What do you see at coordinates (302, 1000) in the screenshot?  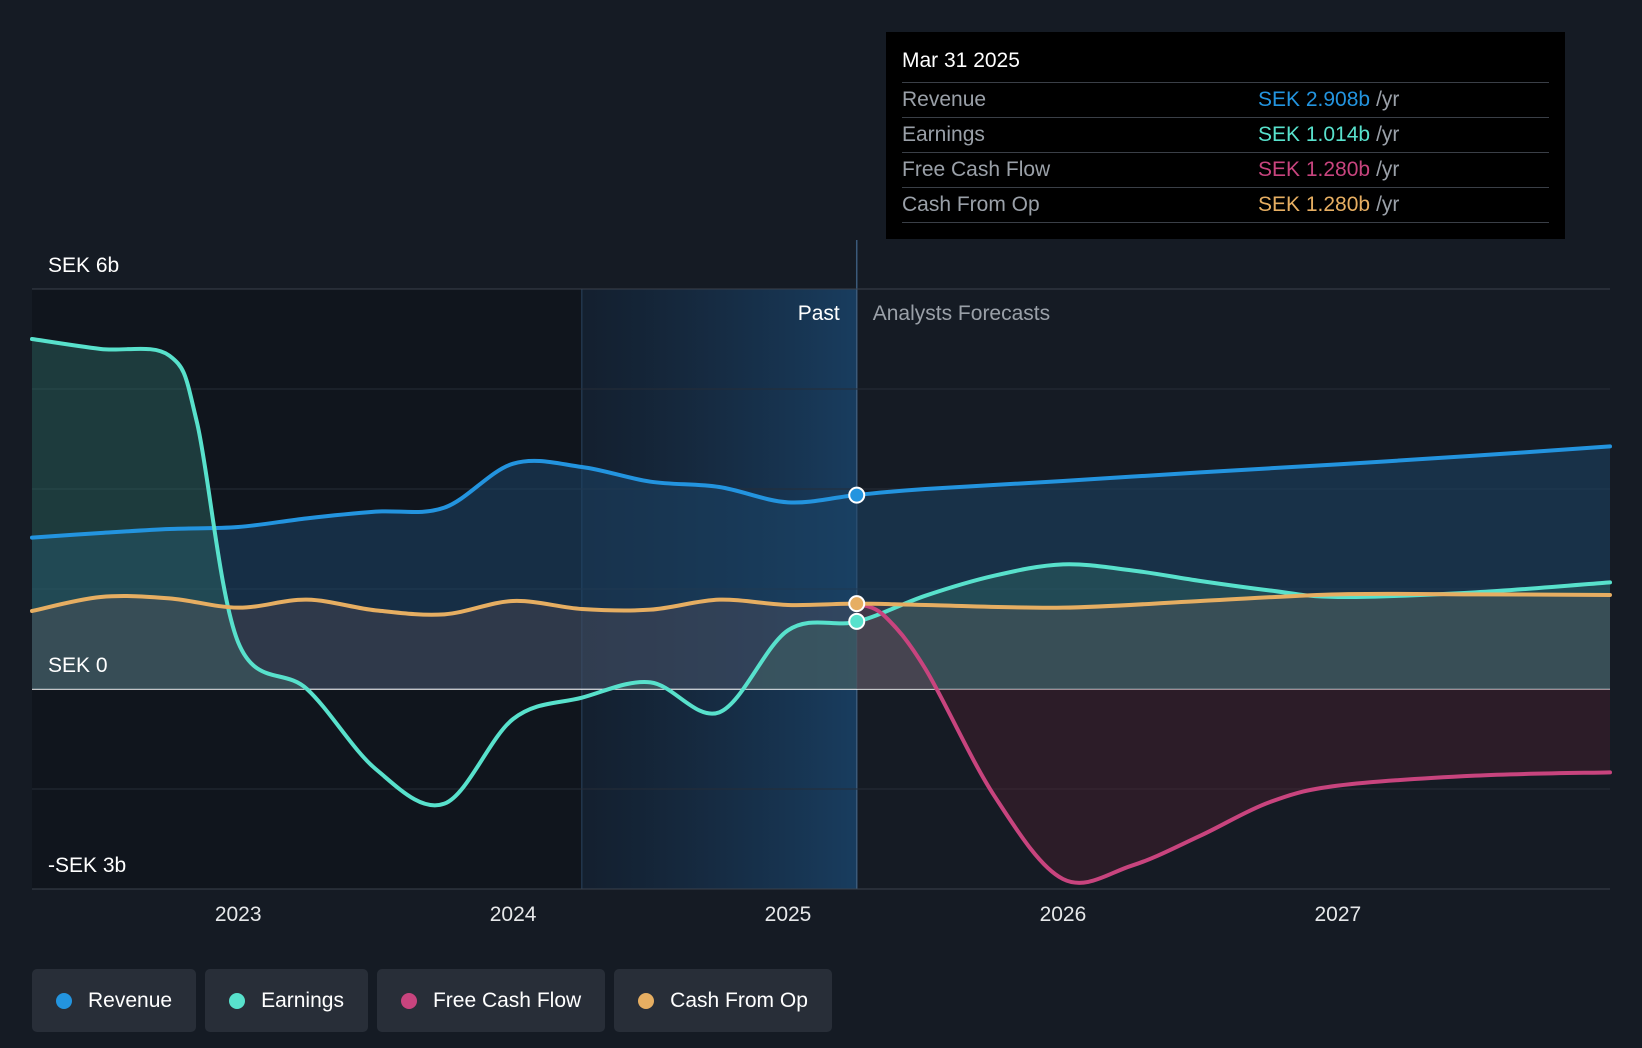 I see `legend-label: Earnings` at bounding box center [302, 1000].